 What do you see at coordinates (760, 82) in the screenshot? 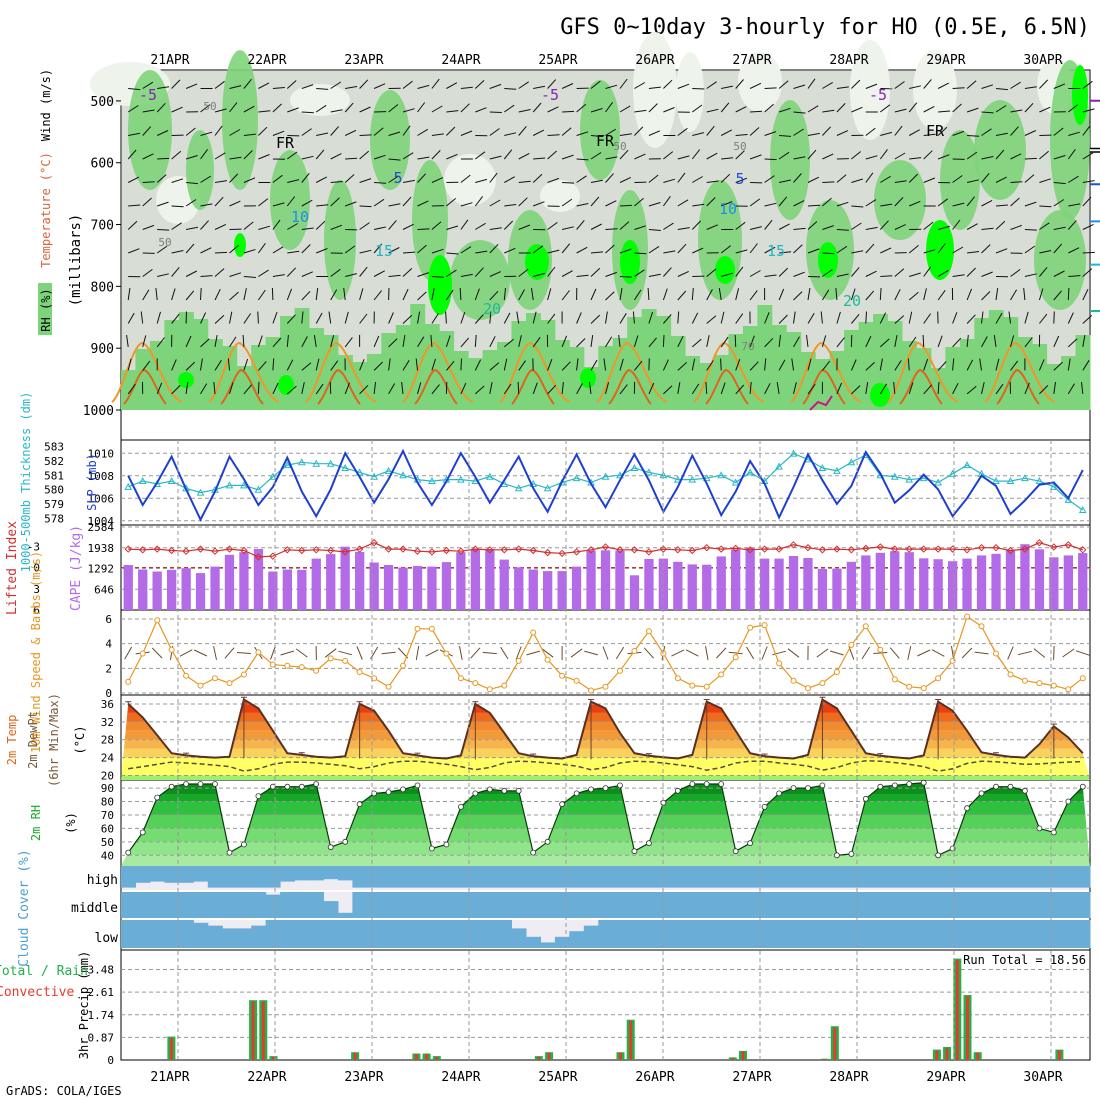
I see `rh-low-zone` at bounding box center [760, 82].